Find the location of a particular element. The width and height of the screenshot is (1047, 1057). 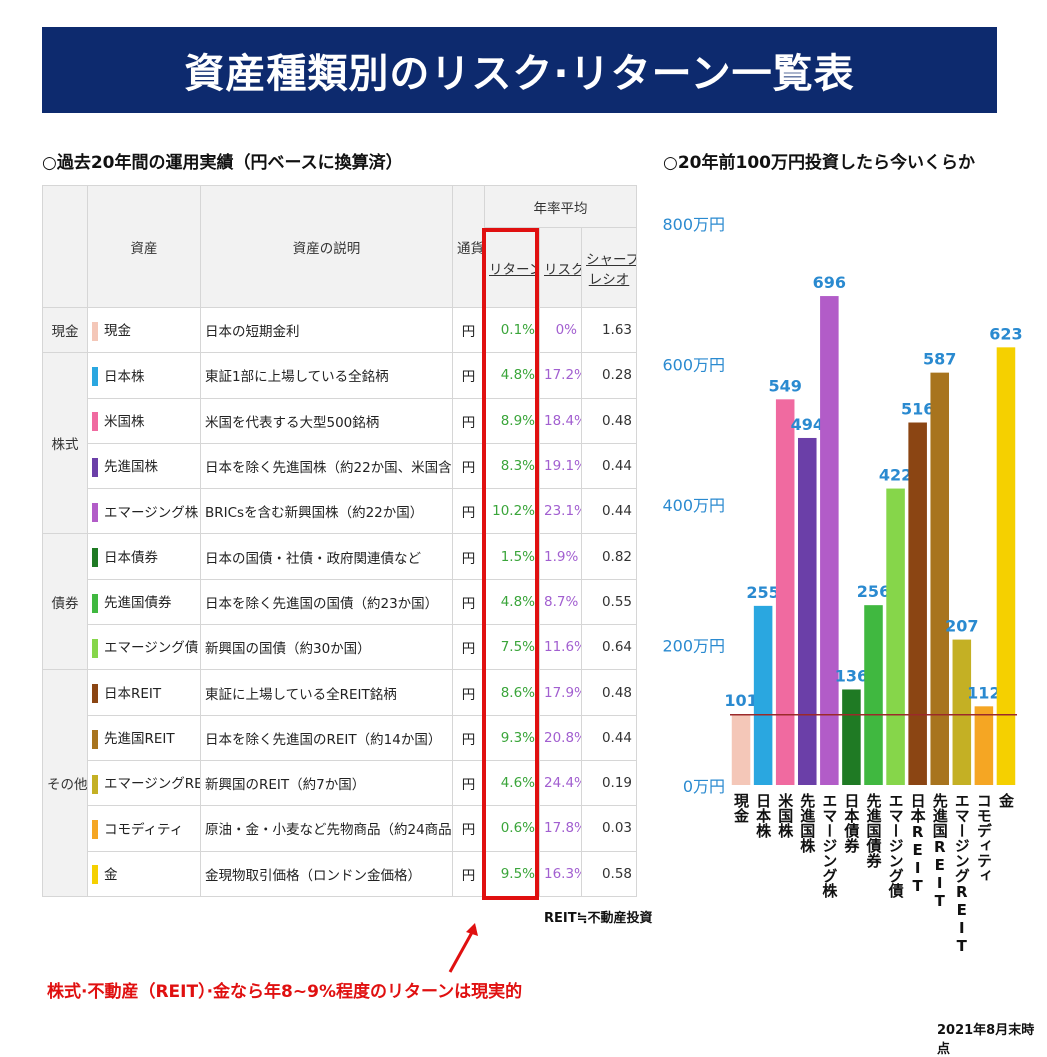

return-cell: 4.8% is located at coordinates (512, 602).